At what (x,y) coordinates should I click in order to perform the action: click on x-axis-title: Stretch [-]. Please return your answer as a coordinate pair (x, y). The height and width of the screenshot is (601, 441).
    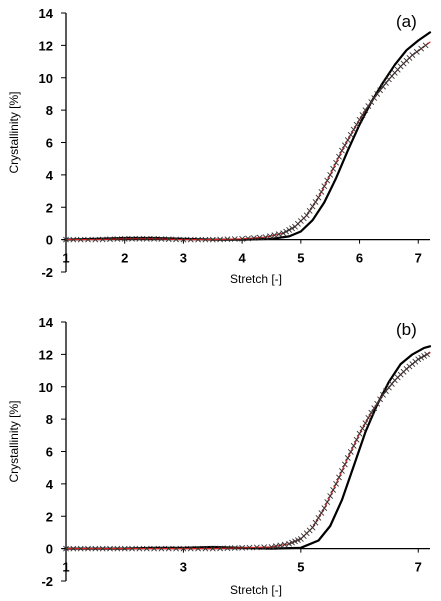
    Looking at the image, I should click on (256, 279).